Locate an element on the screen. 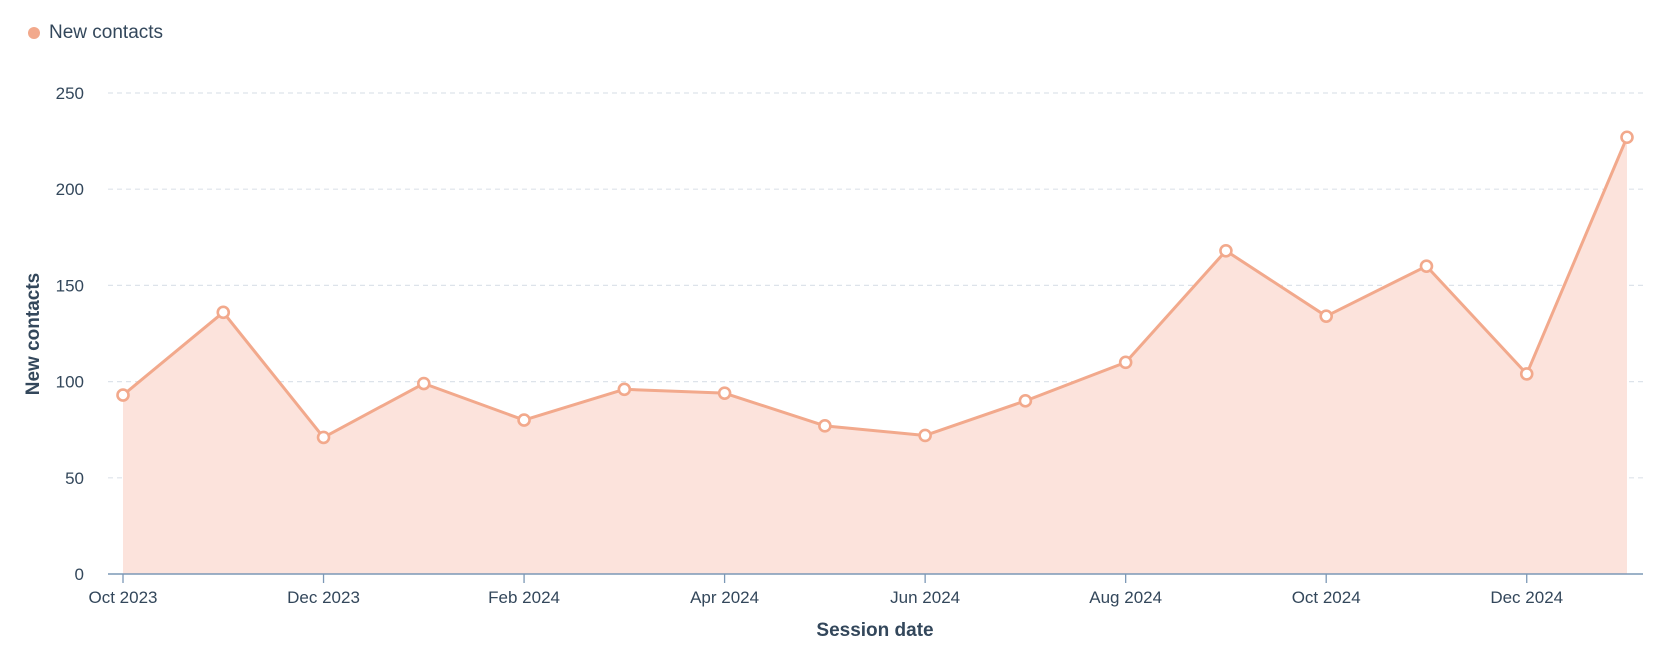  y-tick-label: 150 is located at coordinates (70, 285).